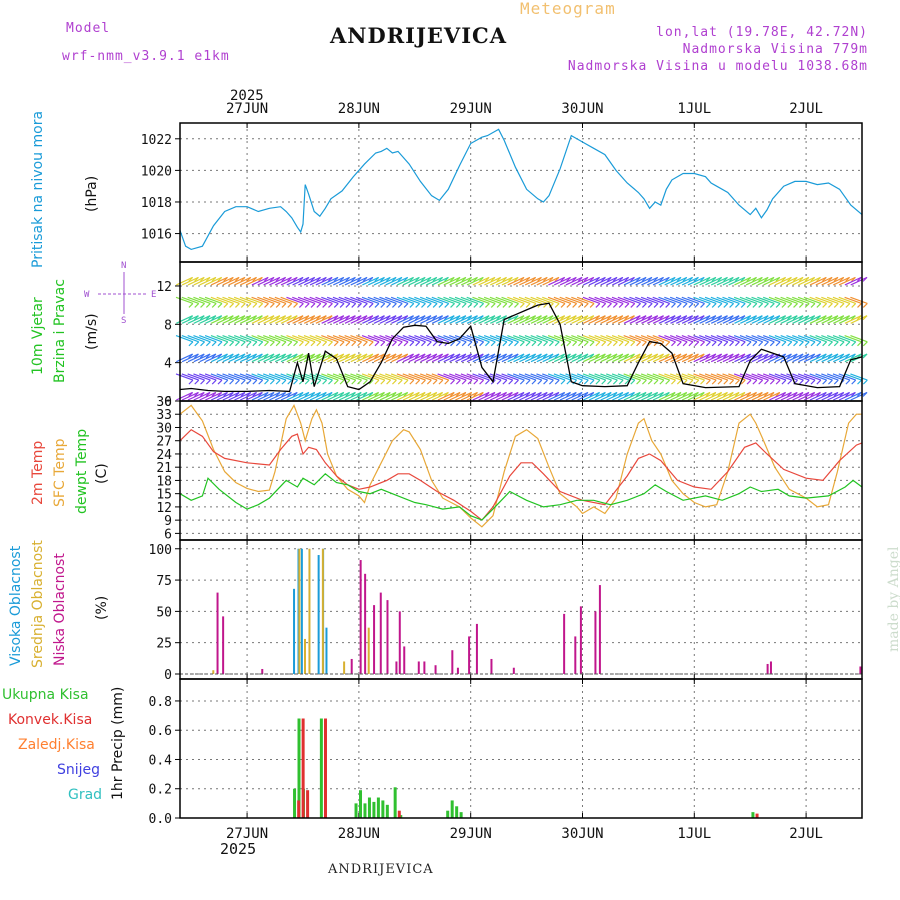 This screenshot has width=900, height=900. What do you see at coordinates (775, 49) in the screenshot?
I see `altitude: Nadmorska Visina 779m` at bounding box center [775, 49].